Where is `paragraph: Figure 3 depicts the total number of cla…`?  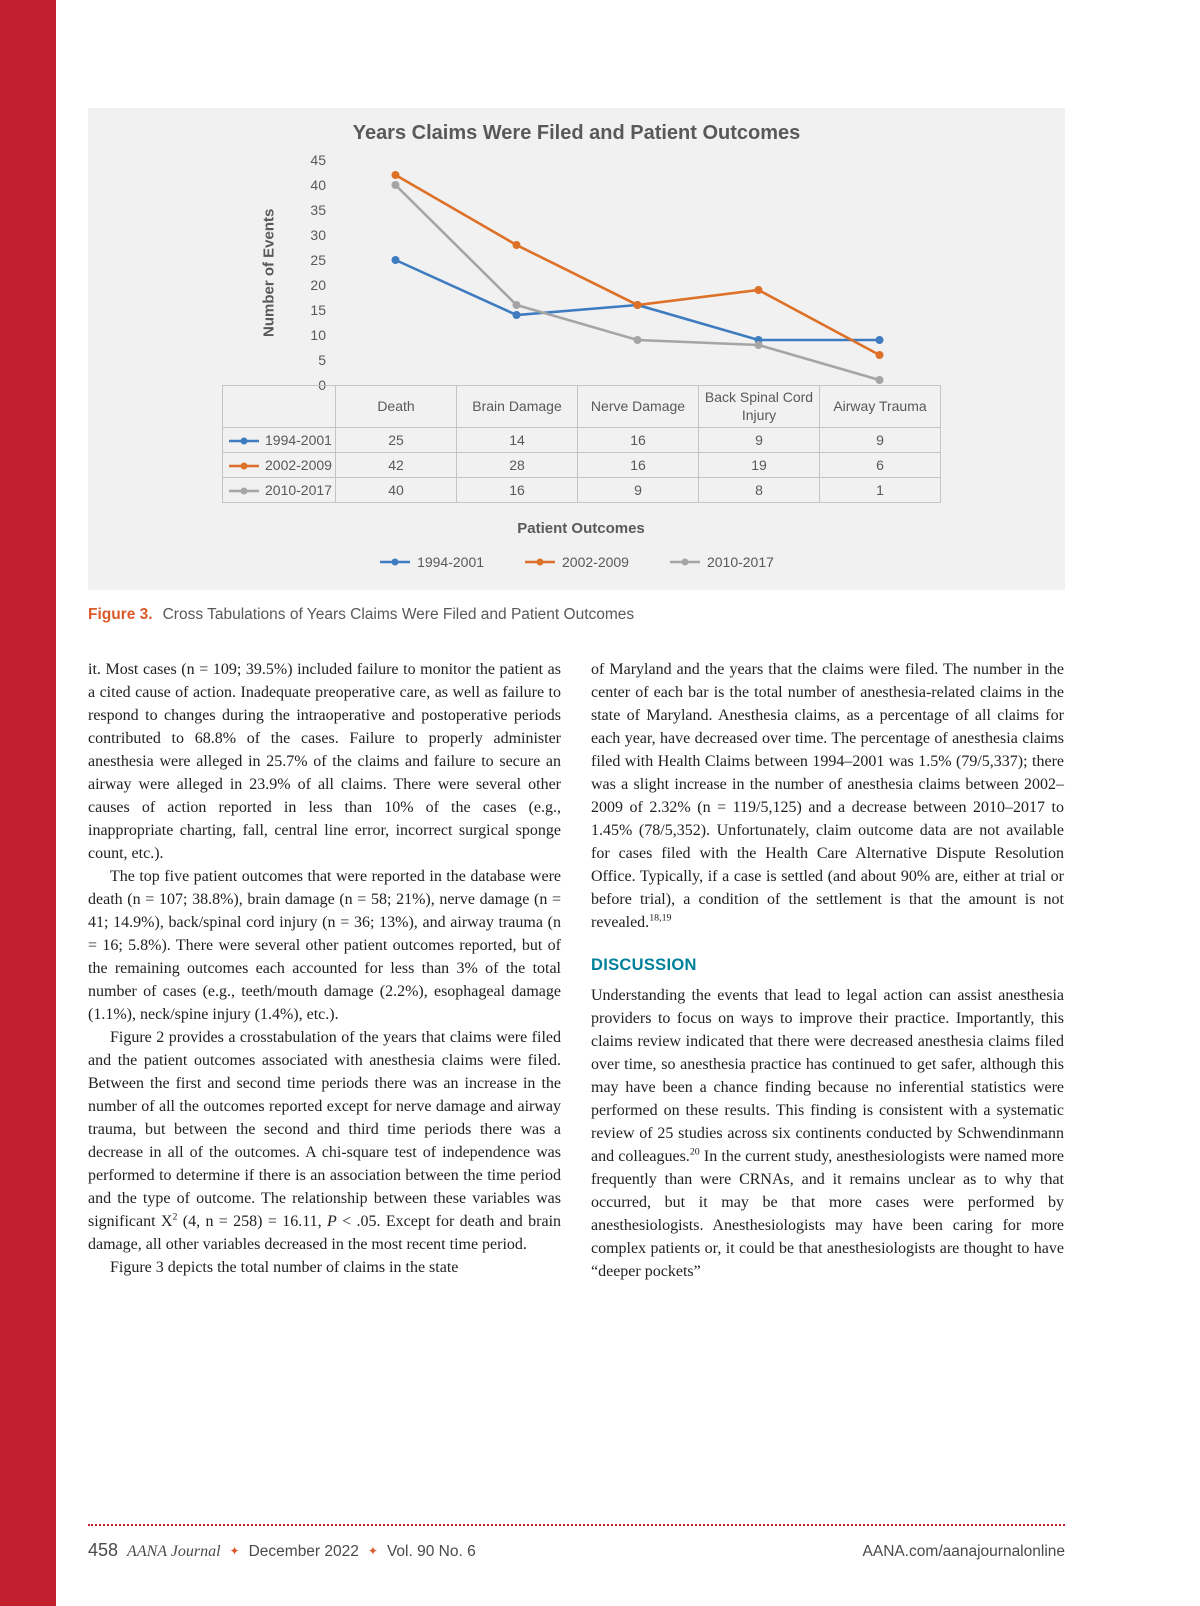 paragraph: Figure 3 depicts the total number of cla… is located at coordinates (284, 1267).